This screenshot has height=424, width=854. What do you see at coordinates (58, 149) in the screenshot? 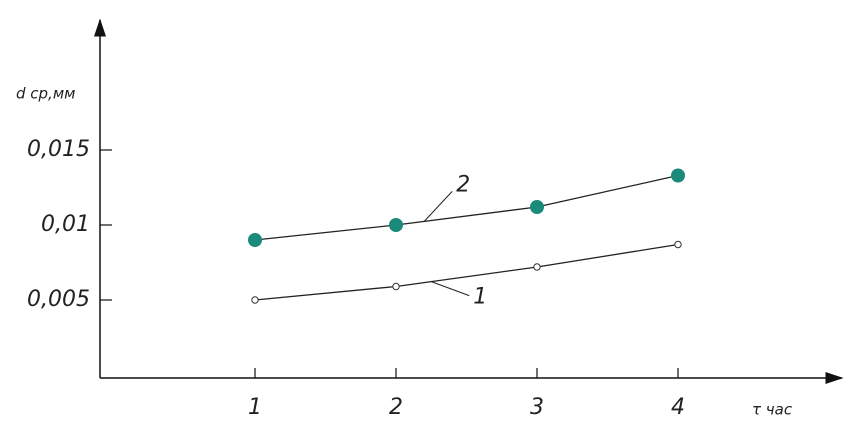
I see `y-tick-label: 0,015` at bounding box center [58, 149].